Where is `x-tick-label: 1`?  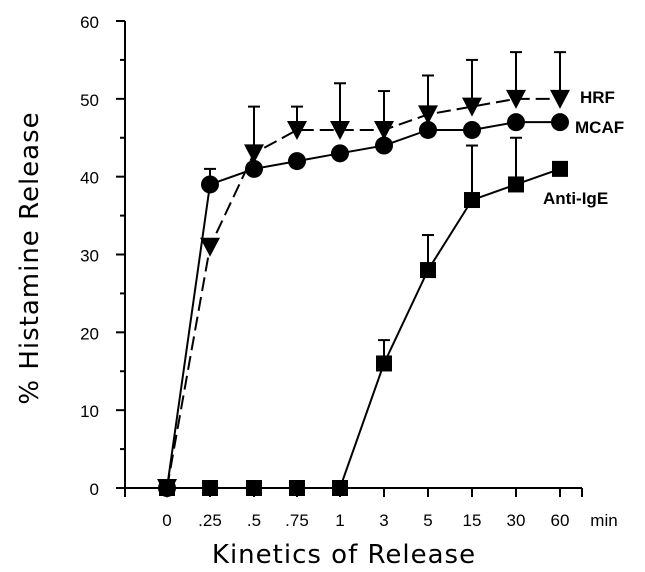 x-tick-label: 1 is located at coordinates (339, 520).